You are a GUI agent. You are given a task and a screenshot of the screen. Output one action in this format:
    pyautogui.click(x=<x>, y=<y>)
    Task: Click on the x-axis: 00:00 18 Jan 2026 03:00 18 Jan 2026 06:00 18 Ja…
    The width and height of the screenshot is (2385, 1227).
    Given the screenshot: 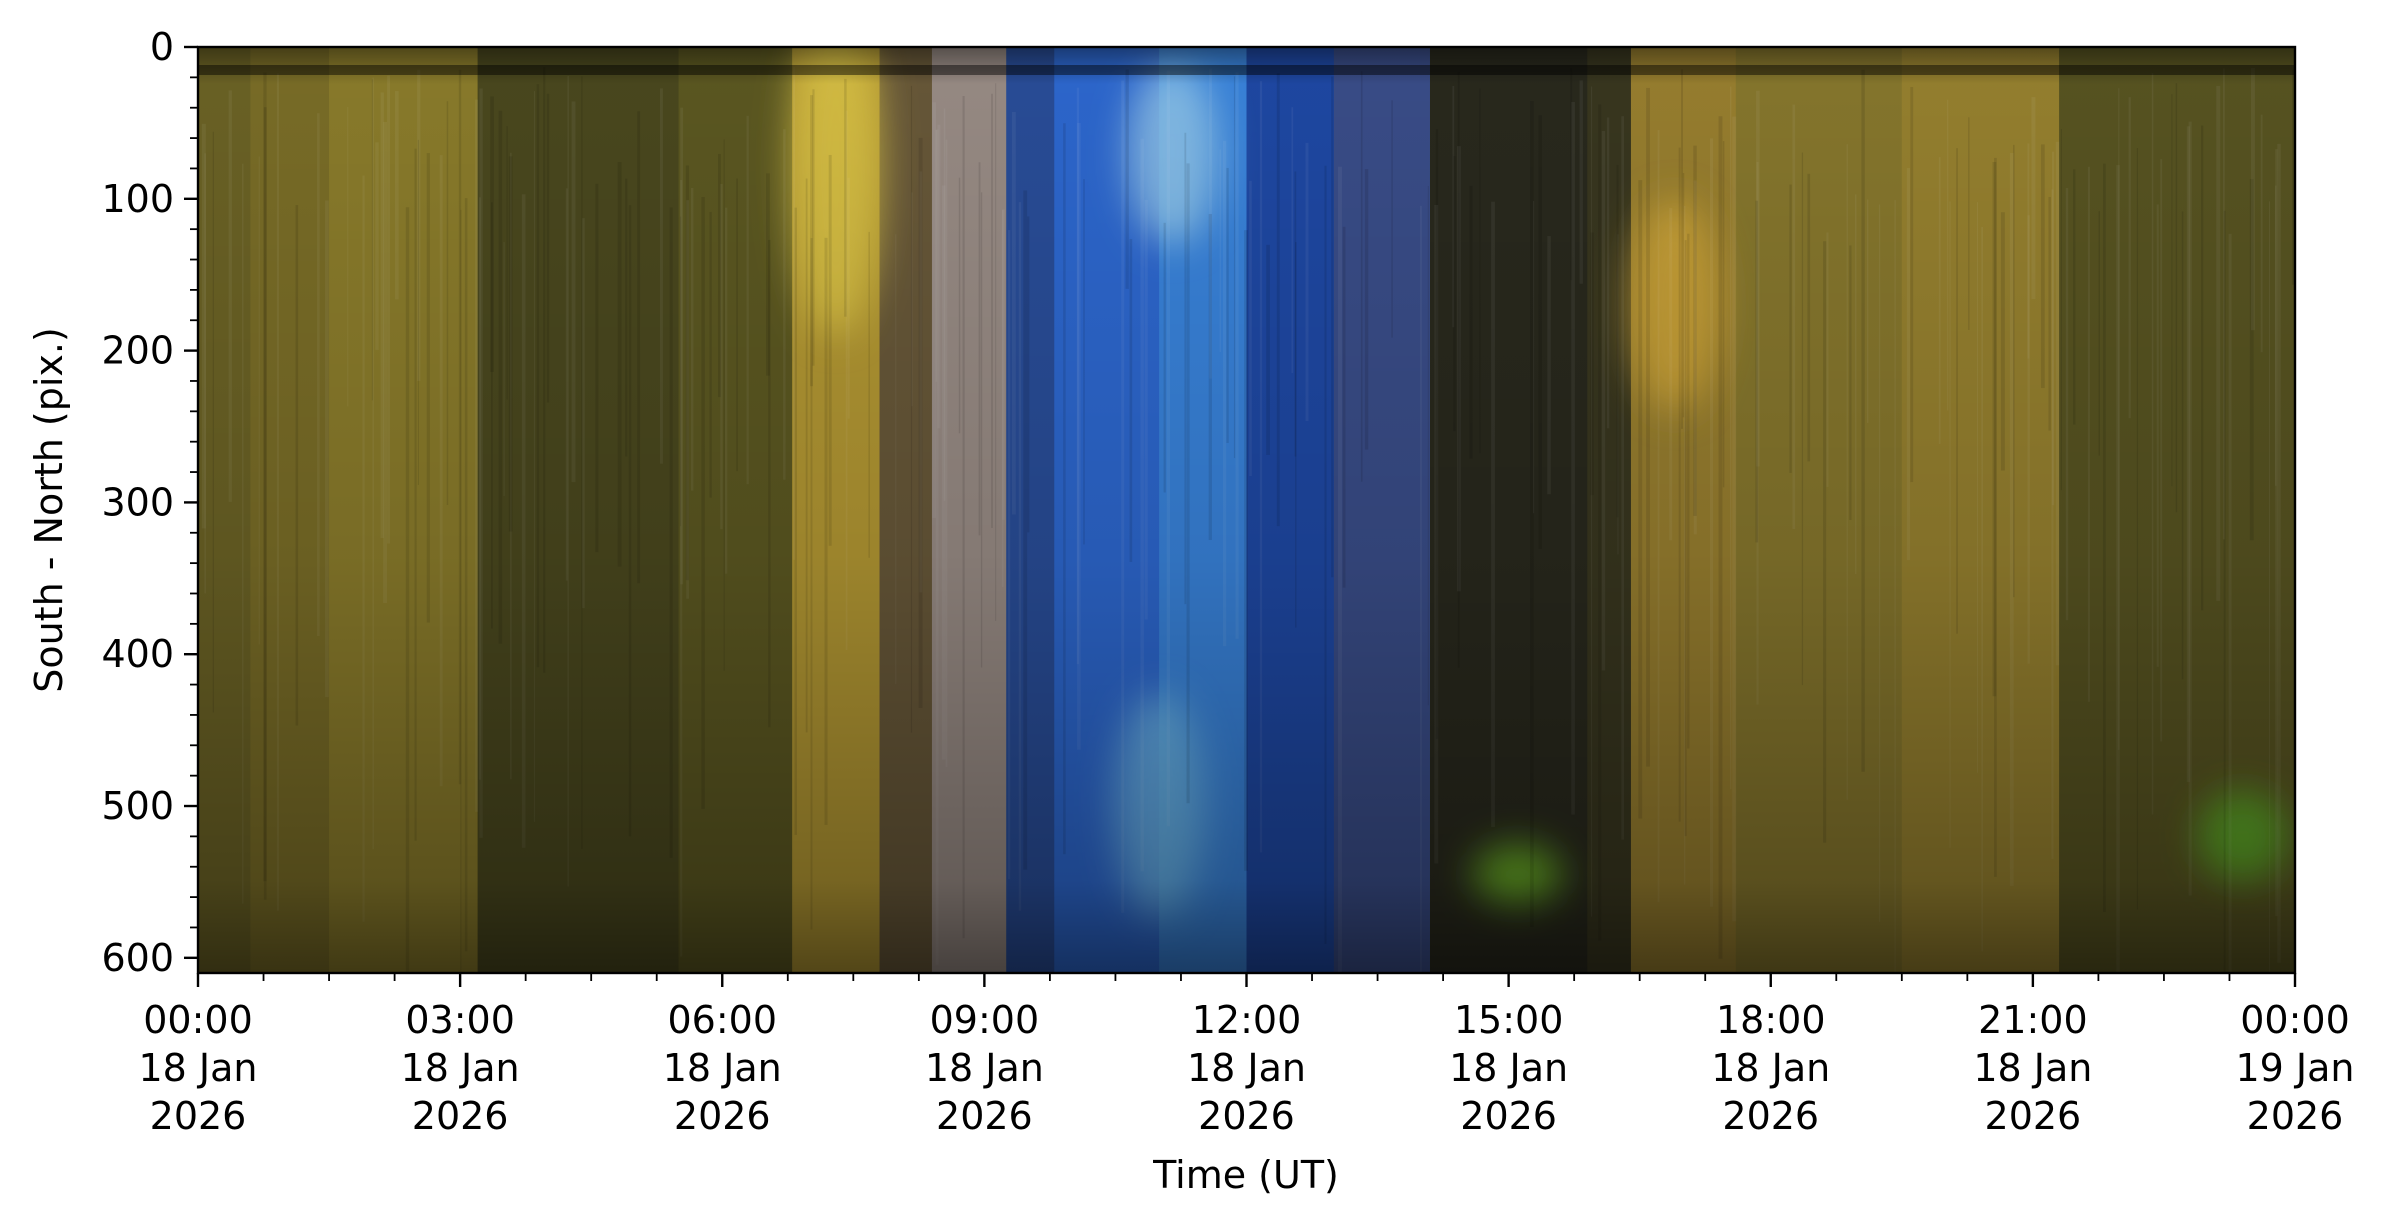 What is the action you would take?
    pyautogui.click(x=1246, y=1055)
    